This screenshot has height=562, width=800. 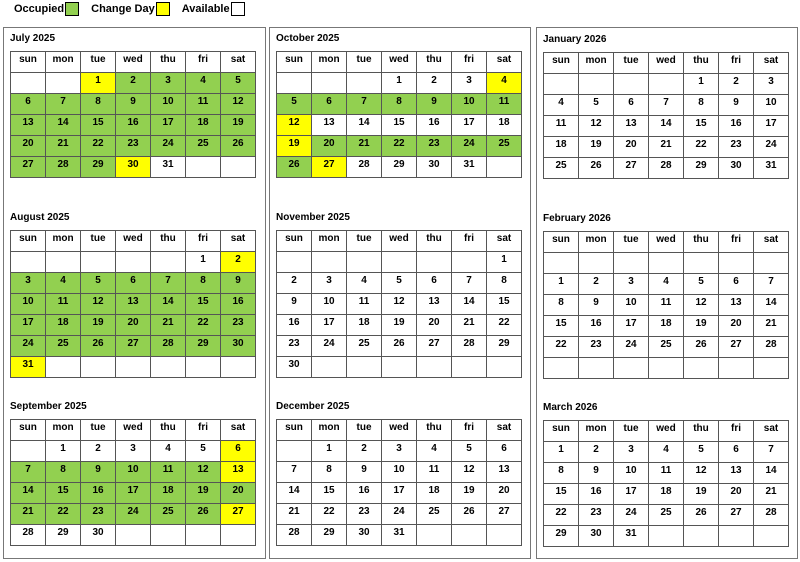 I want to click on day-cell-available: 31, so click(x=399, y=535).